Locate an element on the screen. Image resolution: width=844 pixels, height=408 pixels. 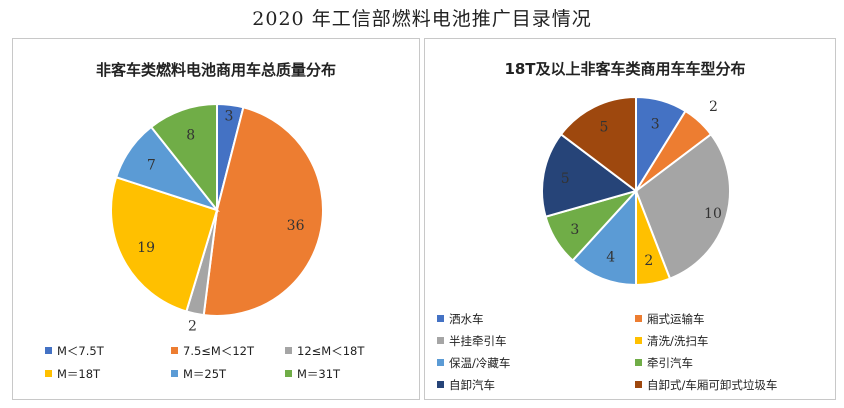
vehicle-type-legend-item-1: 厢式运输车 is located at coordinates (670, 319).